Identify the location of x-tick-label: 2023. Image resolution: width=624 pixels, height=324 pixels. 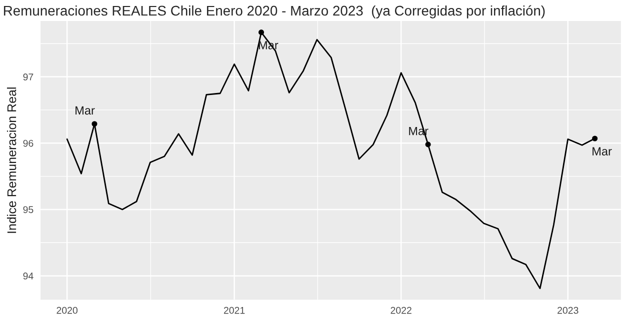
(568, 310).